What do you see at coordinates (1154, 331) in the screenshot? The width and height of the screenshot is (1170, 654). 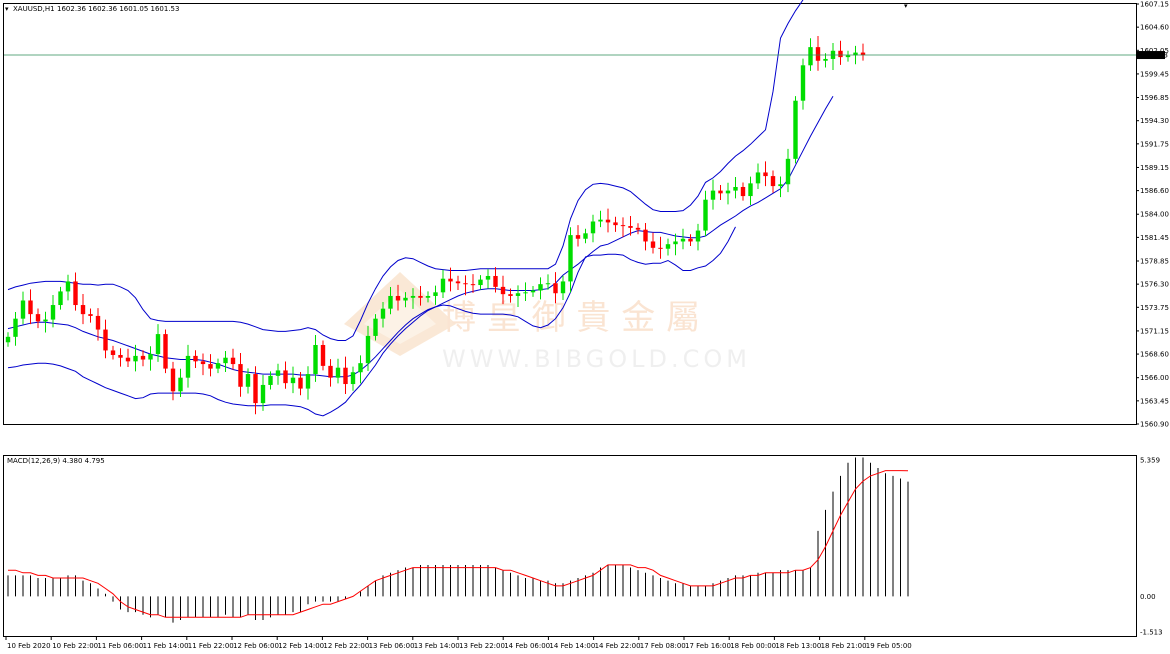 I see `y-tick-label: 1571.15` at bounding box center [1154, 331].